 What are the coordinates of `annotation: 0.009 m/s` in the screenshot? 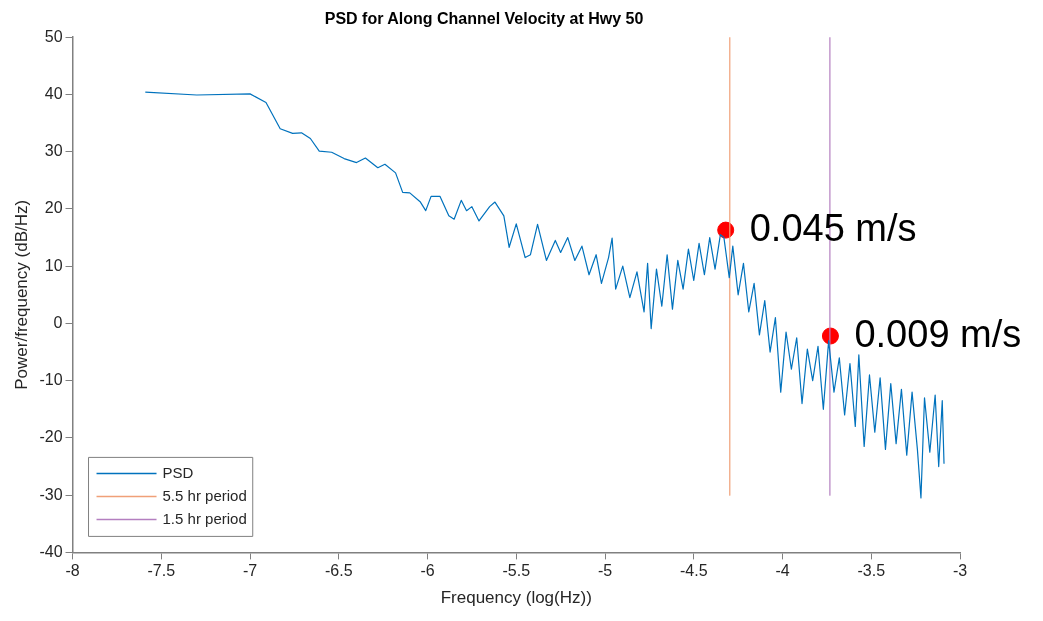 It's located at (938, 333).